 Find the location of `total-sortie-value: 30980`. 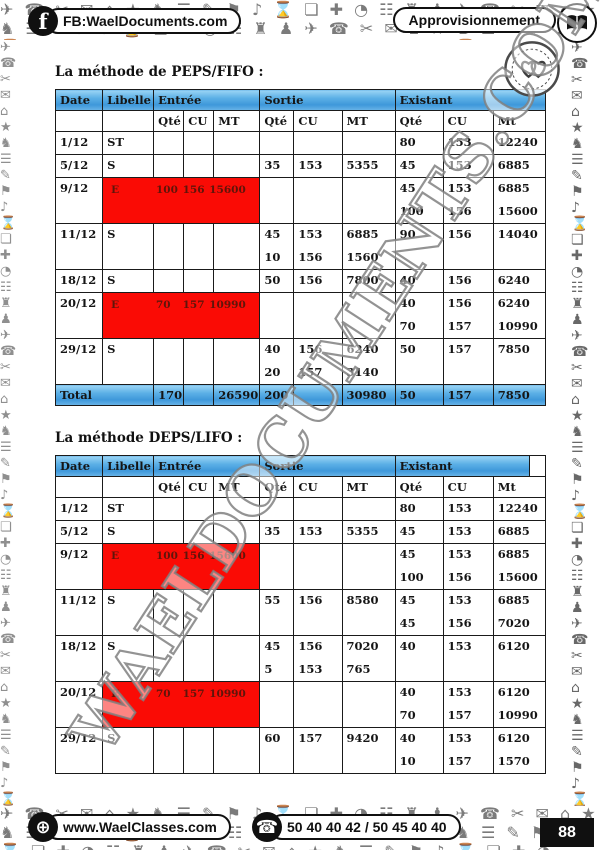

total-sortie-value: 30980 is located at coordinates (368, 395).